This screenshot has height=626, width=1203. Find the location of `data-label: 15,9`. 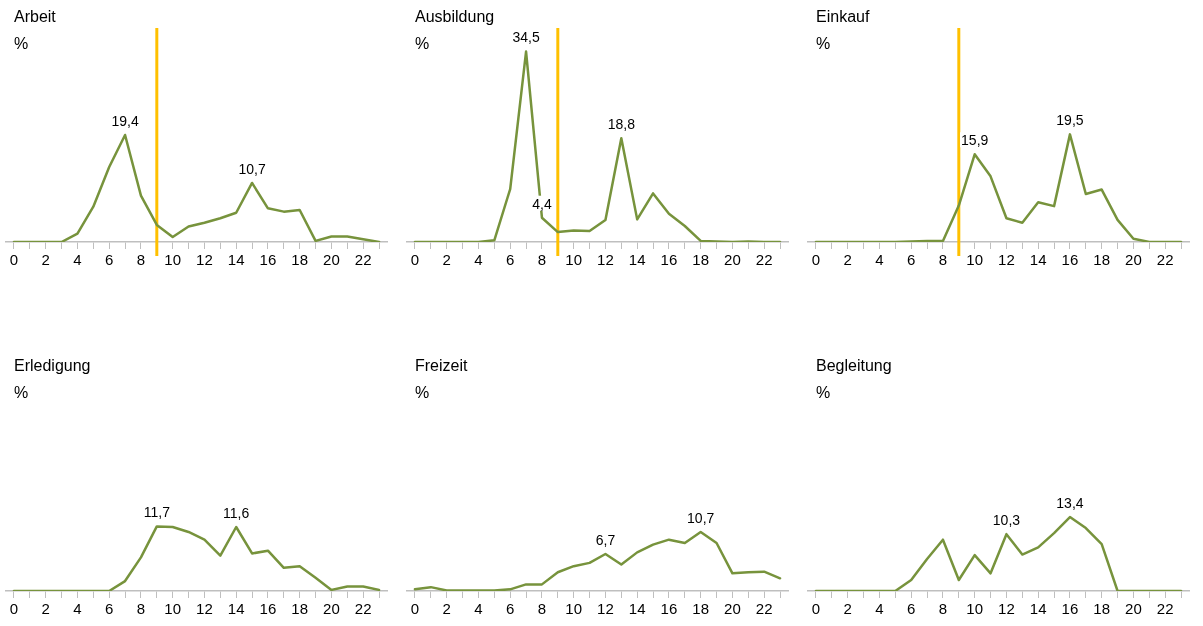

data-label: 15,9 is located at coordinates (975, 140).